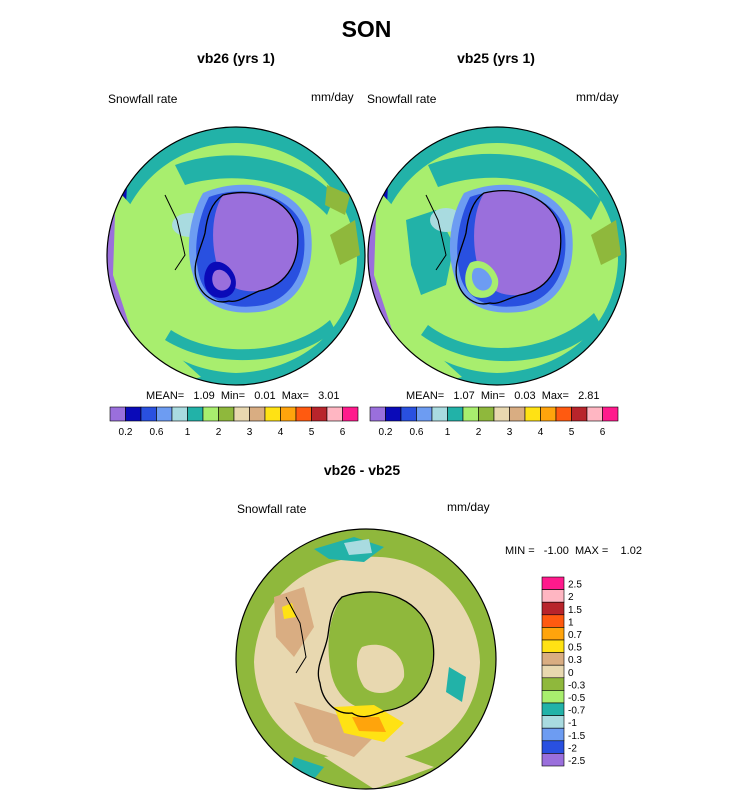 Image resolution: width=733 pixels, height=791 pixels. Describe the element at coordinates (571, 673) in the screenshot. I see `colorbar-diff-tick-label: 0` at that location.